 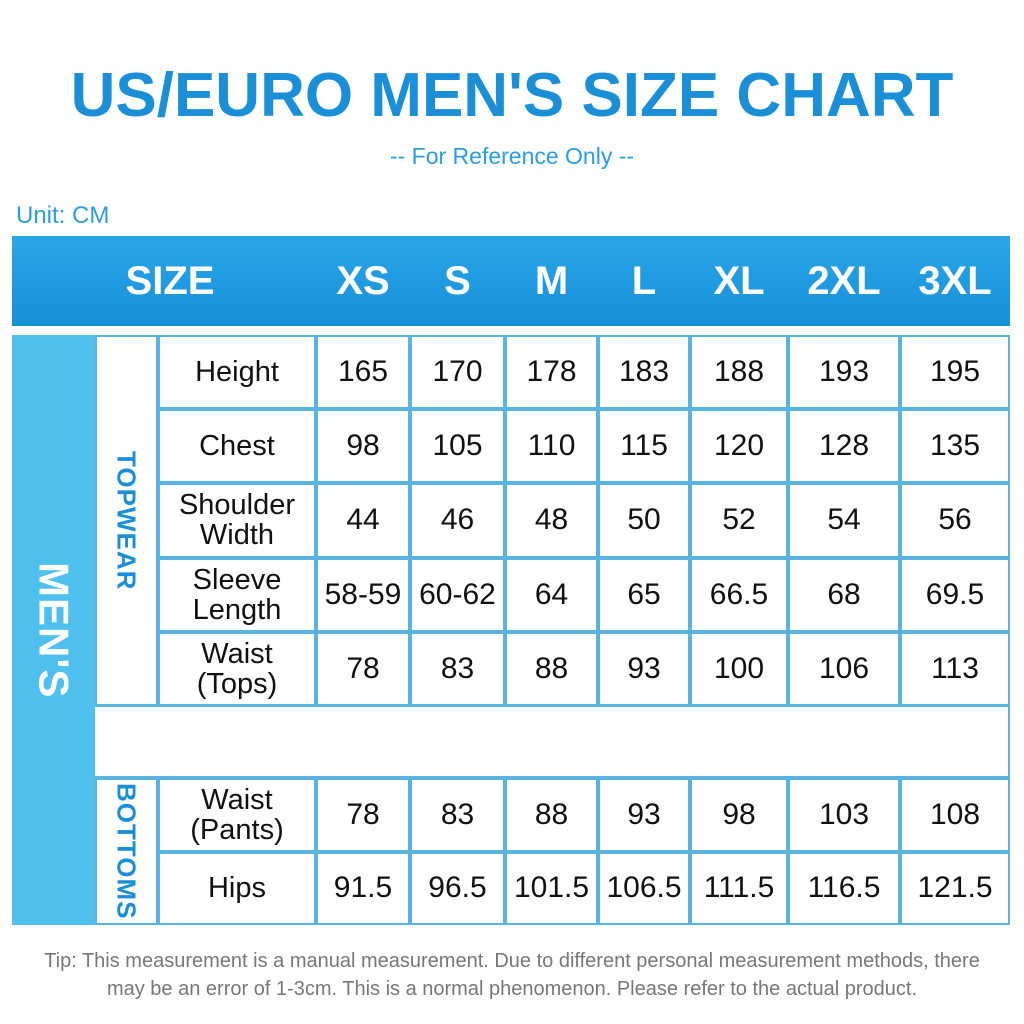 I want to click on unit: Unit: CM, so click(x=63, y=215).